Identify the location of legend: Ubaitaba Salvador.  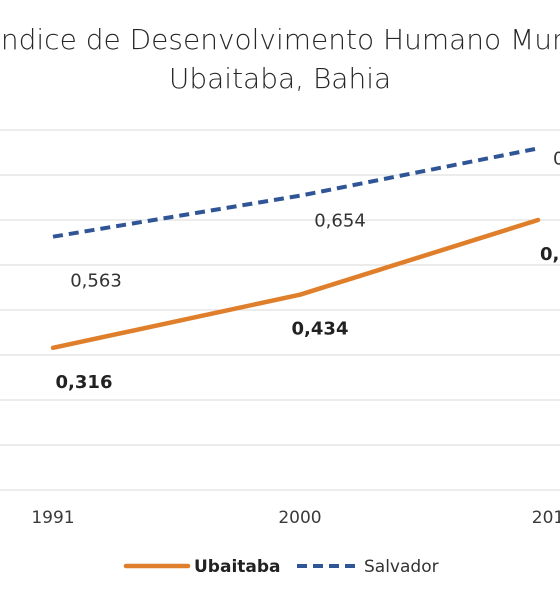
(281, 567).